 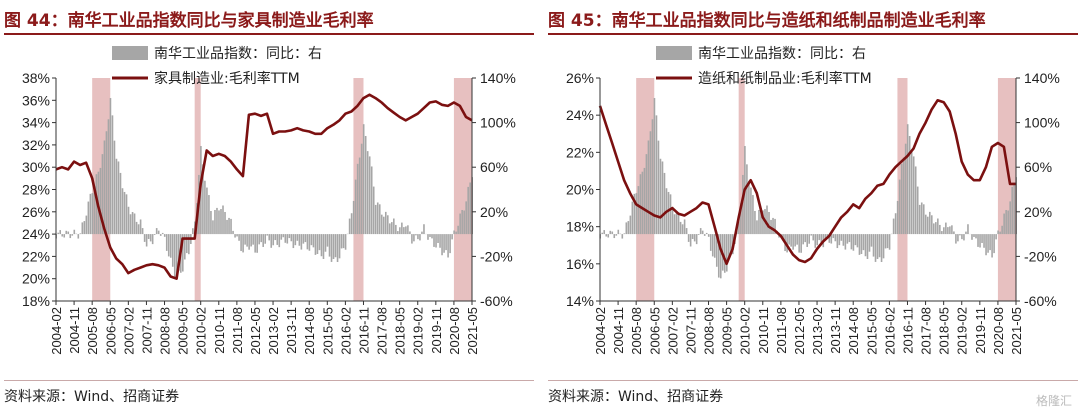 What do you see at coordinates (291, 330) in the screenshot?
I see `x-tick-label: 2013-11` at bounding box center [291, 330].